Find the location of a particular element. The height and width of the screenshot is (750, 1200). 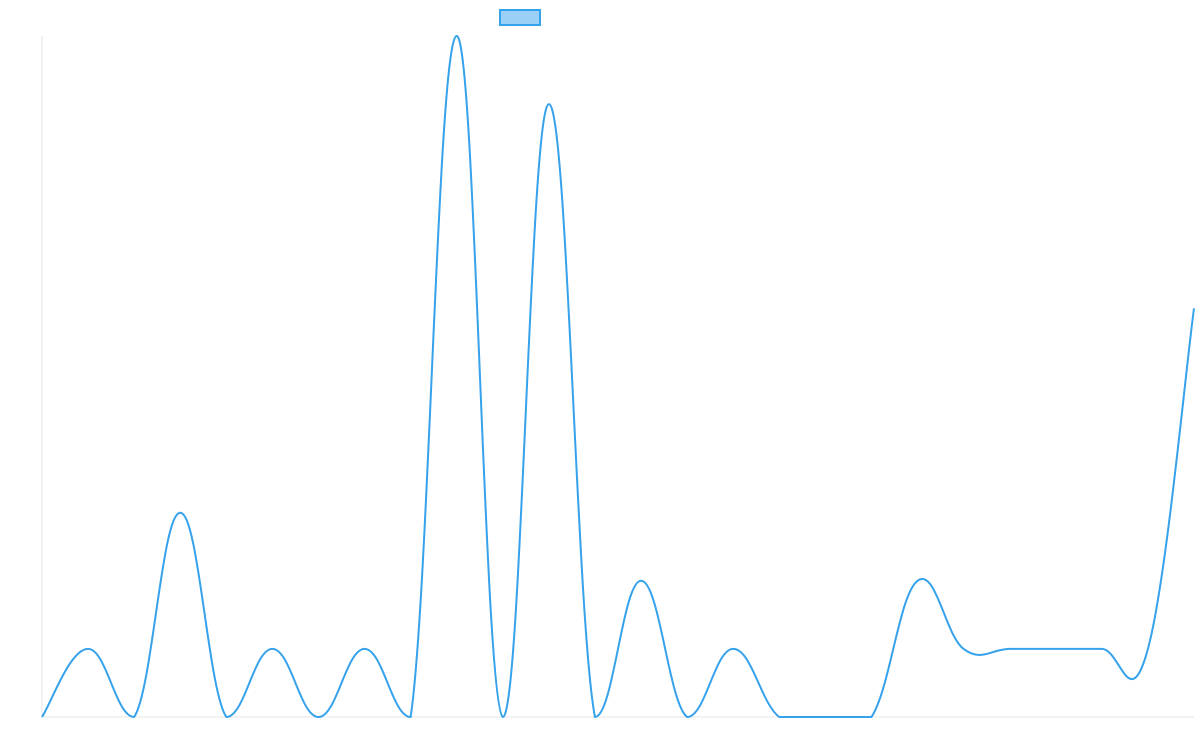

legend-swatch is located at coordinates (520, 17).